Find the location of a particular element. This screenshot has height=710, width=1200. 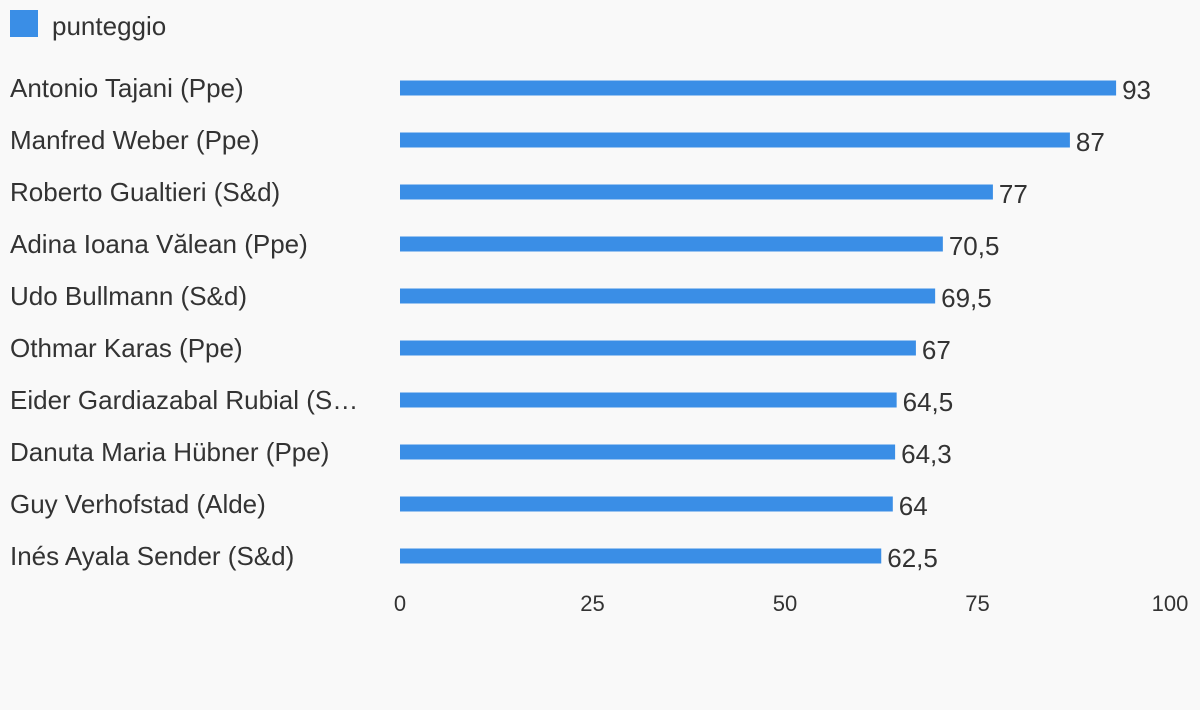

category-label: Roberto Gualtieri (S&d) is located at coordinates (145, 192).